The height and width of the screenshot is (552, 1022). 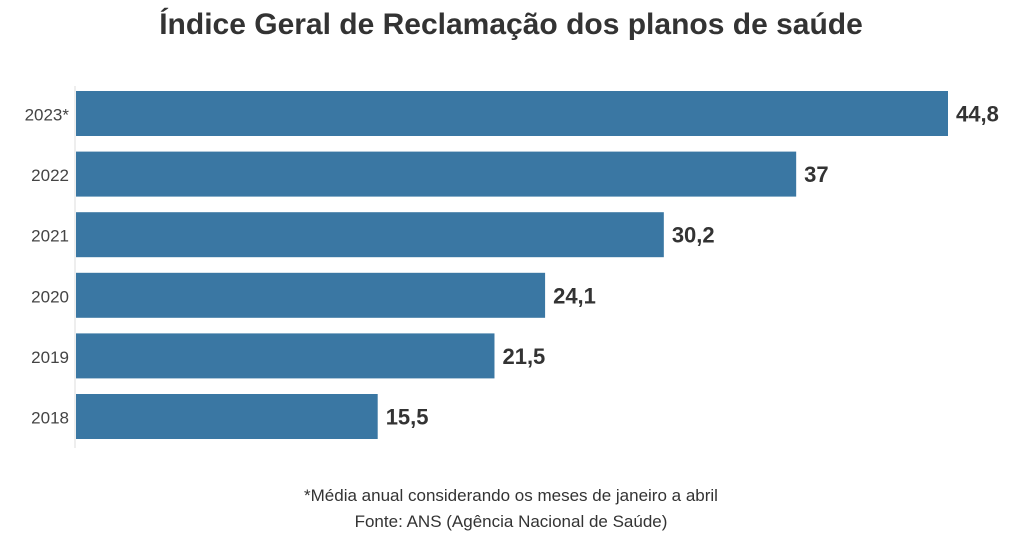 What do you see at coordinates (47, 115) in the screenshot?
I see `category-label-0: 2023*` at bounding box center [47, 115].